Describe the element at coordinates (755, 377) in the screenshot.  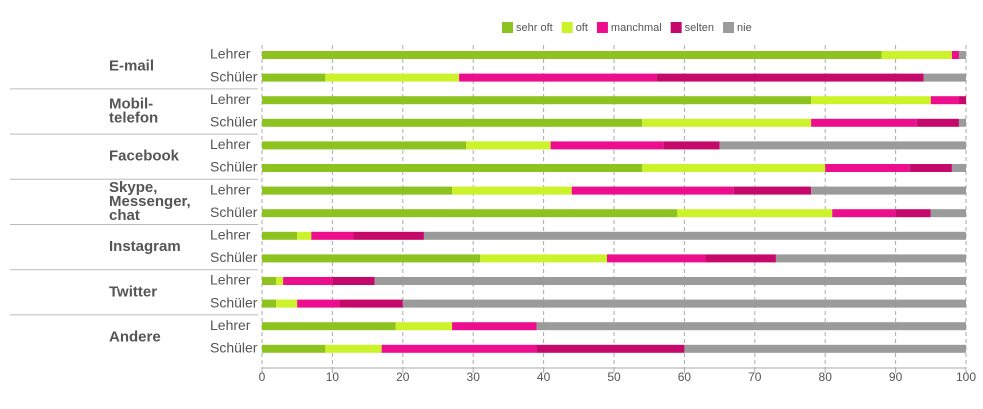
I see `x-tick-label: 70` at that location.